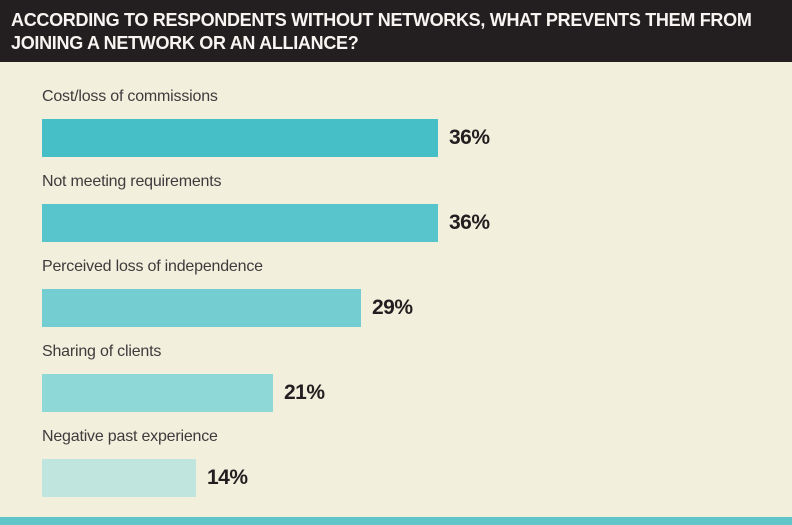 The width and height of the screenshot is (792, 525). I want to click on bar-line: 29%, so click(417, 308).